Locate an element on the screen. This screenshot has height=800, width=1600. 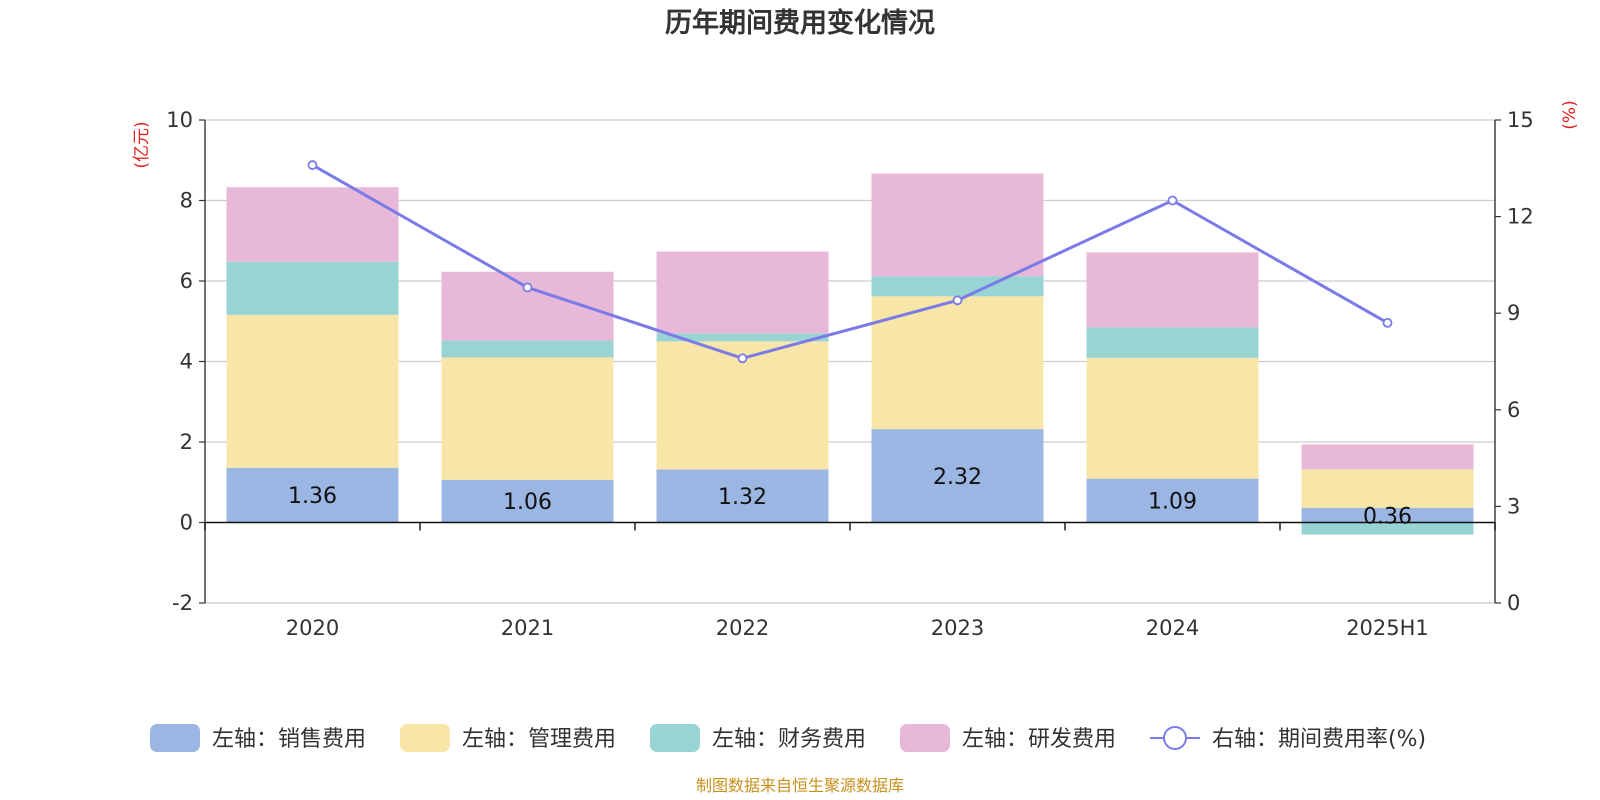
legend-label: 左轴：财务费用 is located at coordinates (789, 739).